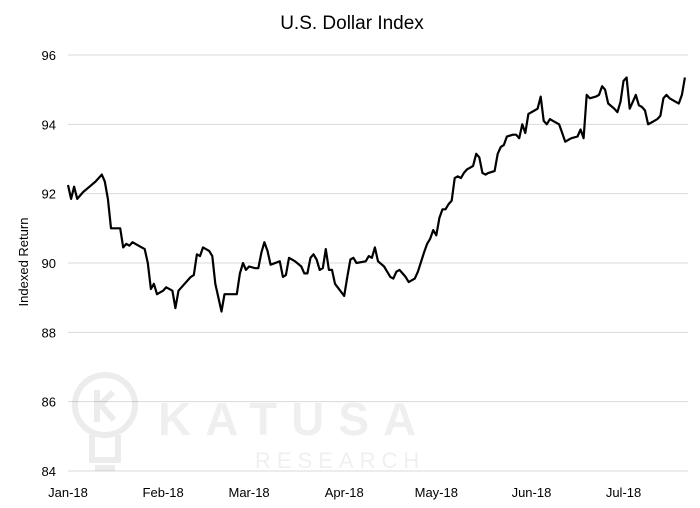 The image size is (700, 508). What do you see at coordinates (436, 492) in the screenshot?
I see `x-tick-label: May-18` at bounding box center [436, 492].